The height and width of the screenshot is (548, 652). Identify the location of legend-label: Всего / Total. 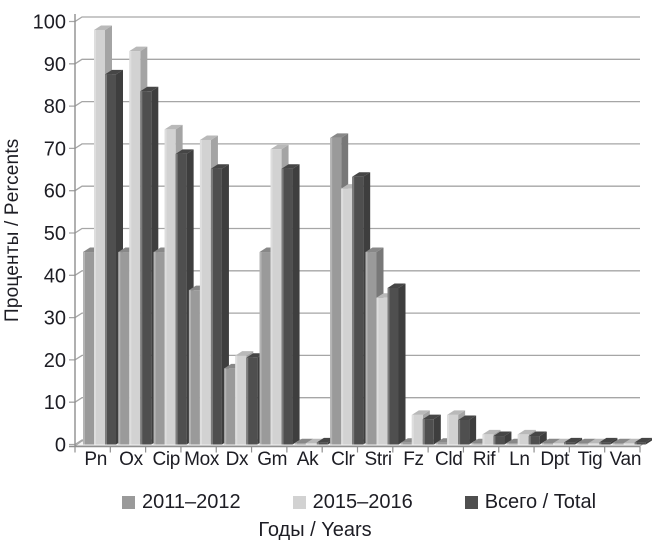
(540, 501).